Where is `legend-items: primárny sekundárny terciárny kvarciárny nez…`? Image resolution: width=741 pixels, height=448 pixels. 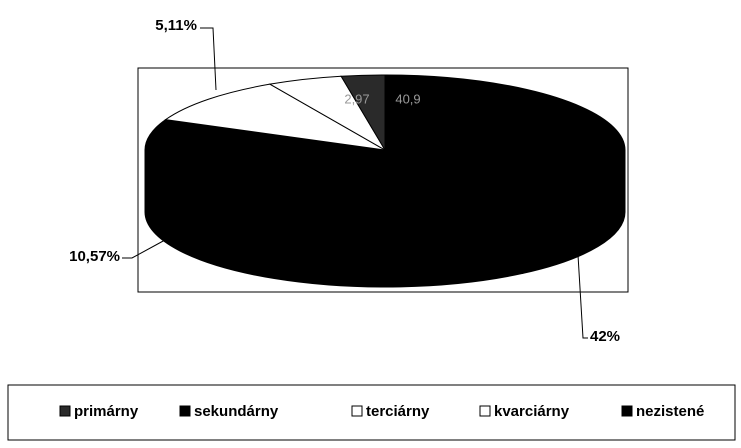
legend-items: primárny sekundárny terciárny kvarciárny nez… is located at coordinates (381, 411).